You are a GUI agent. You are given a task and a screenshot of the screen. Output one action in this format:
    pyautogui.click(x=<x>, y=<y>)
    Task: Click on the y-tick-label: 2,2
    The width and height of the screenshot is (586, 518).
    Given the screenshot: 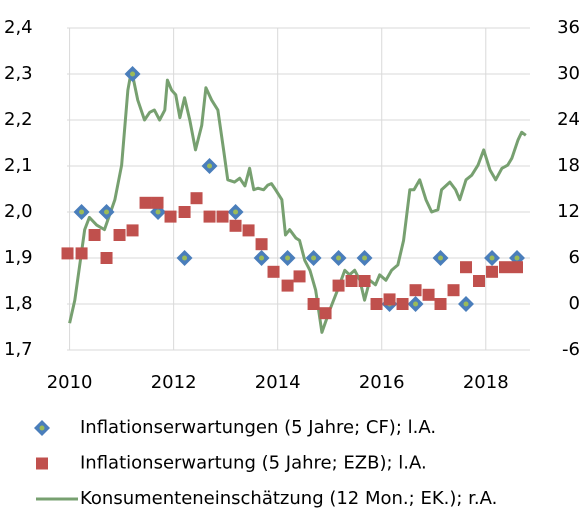 What is the action you would take?
    pyautogui.click(x=18, y=119)
    